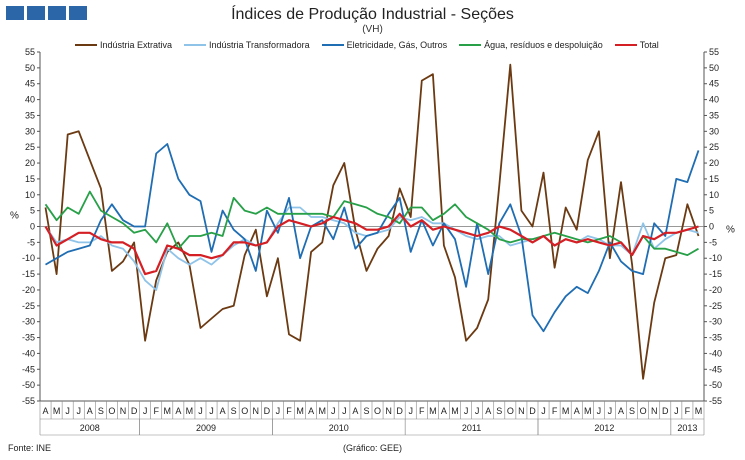 The height and width of the screenshot is (460, 745). Describe the element at coordinates (372, 448) in the screenshot. I see `credit-note: (Gráfico: GEE)` at that location.